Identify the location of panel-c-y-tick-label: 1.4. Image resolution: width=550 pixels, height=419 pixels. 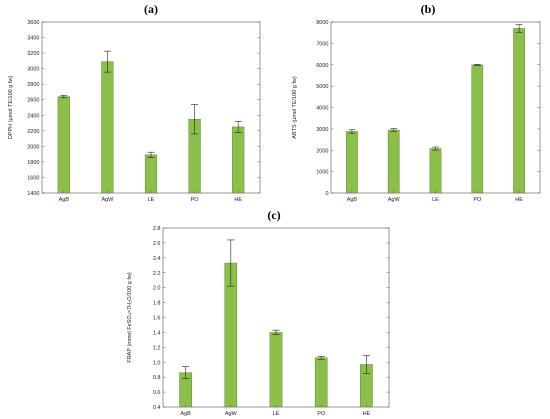
(157, 333).